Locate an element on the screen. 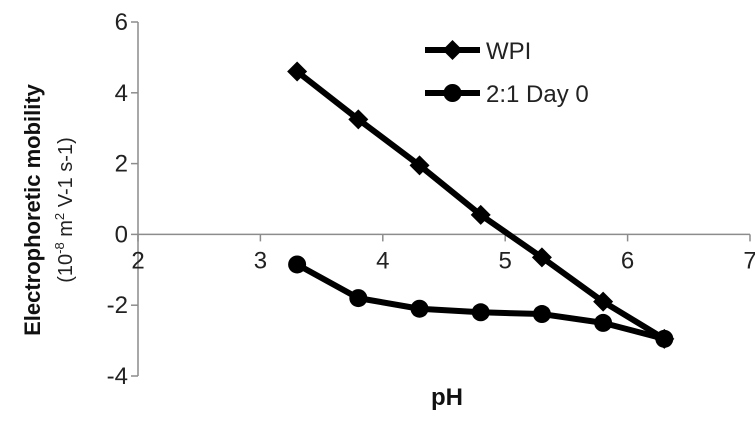  x-tick-label: 2 is located at coordinates (137, 260).